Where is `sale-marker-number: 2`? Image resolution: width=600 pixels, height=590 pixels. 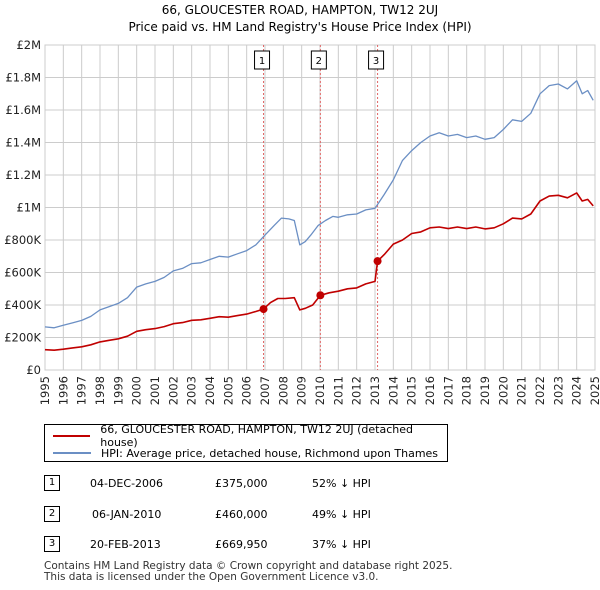 sale-marker-number: 2 is located at coordinates (319, 61).